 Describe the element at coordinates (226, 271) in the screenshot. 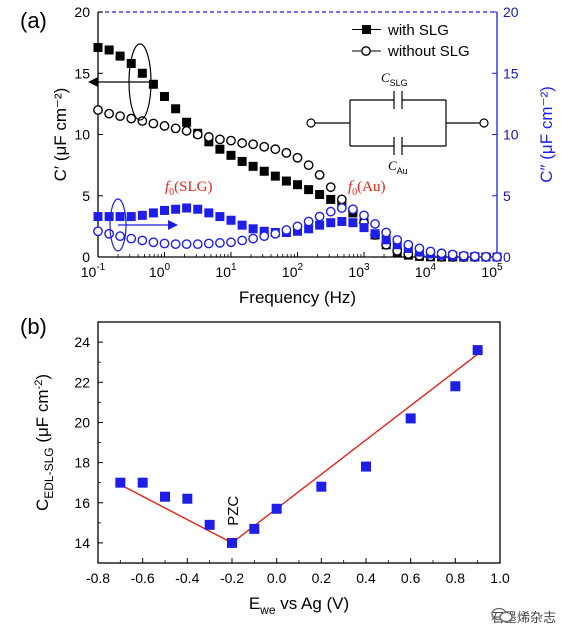

I see `x-tick-label: 10¹` at that location.